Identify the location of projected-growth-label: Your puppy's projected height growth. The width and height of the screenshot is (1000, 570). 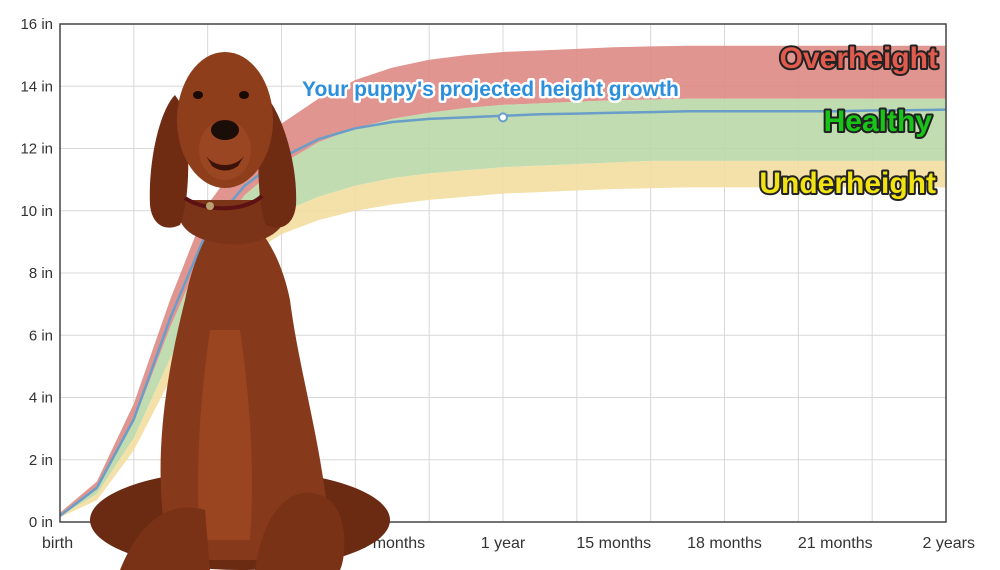
(490, 89).